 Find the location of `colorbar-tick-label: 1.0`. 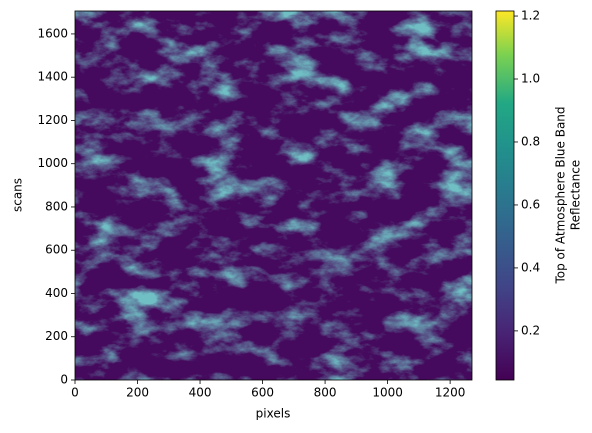

colorbar-tick-label: 1.0 is located at coordinates (530, 79).